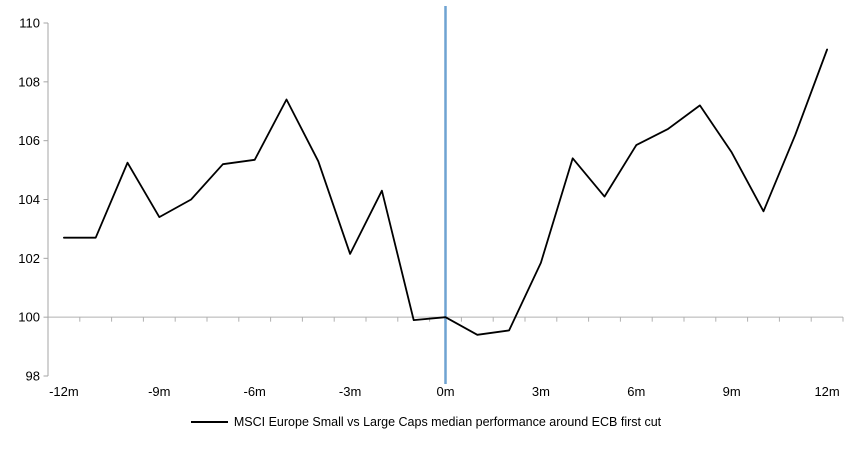  Describe the element at coordinates (350, 391) in the screenshot. I see `x-axis-label--3m: -3m` at that location.